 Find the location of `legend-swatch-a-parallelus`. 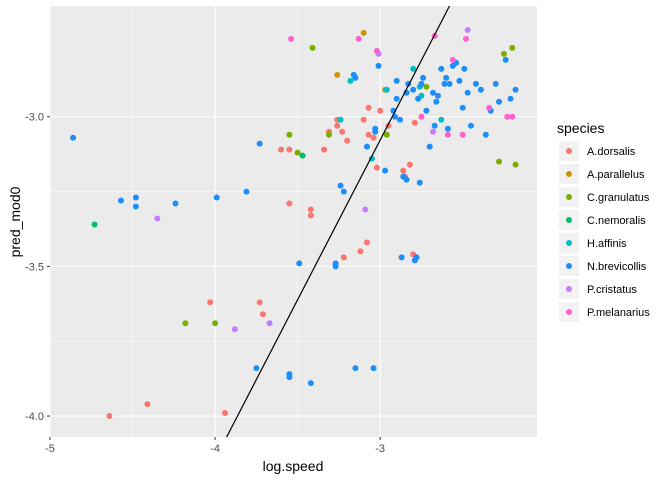

legend-swatch-a-parallelus is located at coordinates (569, 174).